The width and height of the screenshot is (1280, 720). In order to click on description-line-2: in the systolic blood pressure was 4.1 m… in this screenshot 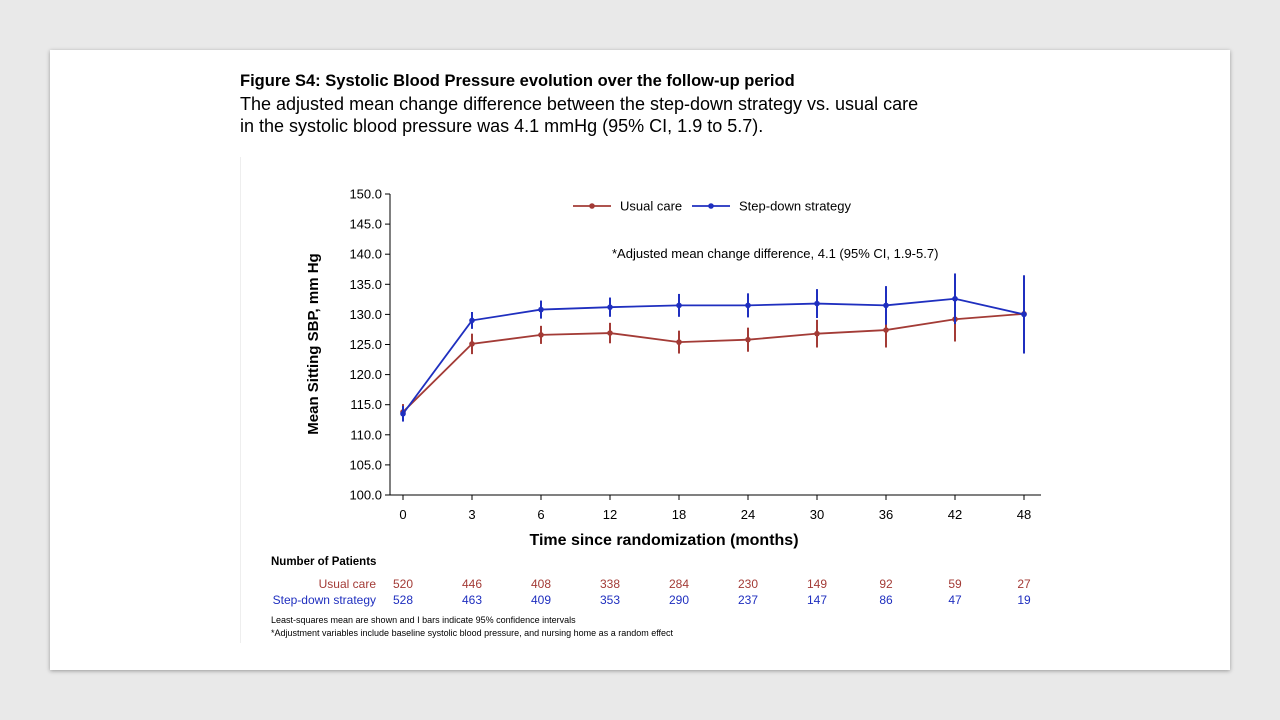, I will do `click(502, 126)`.